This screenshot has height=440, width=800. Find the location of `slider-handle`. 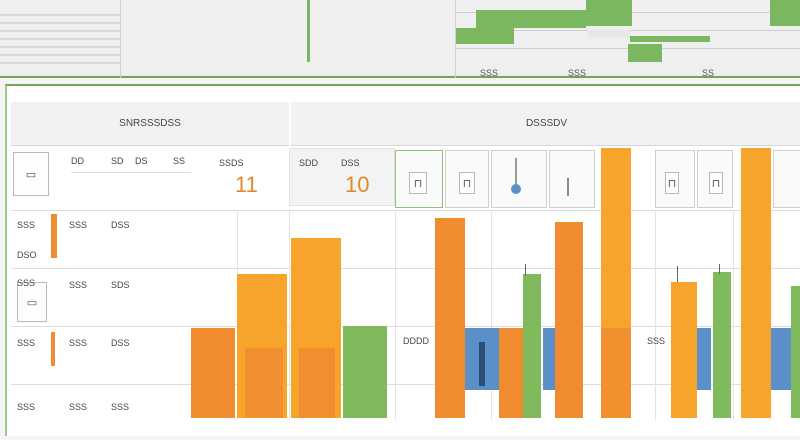

slider-handle is located at coordinates (516, 189).